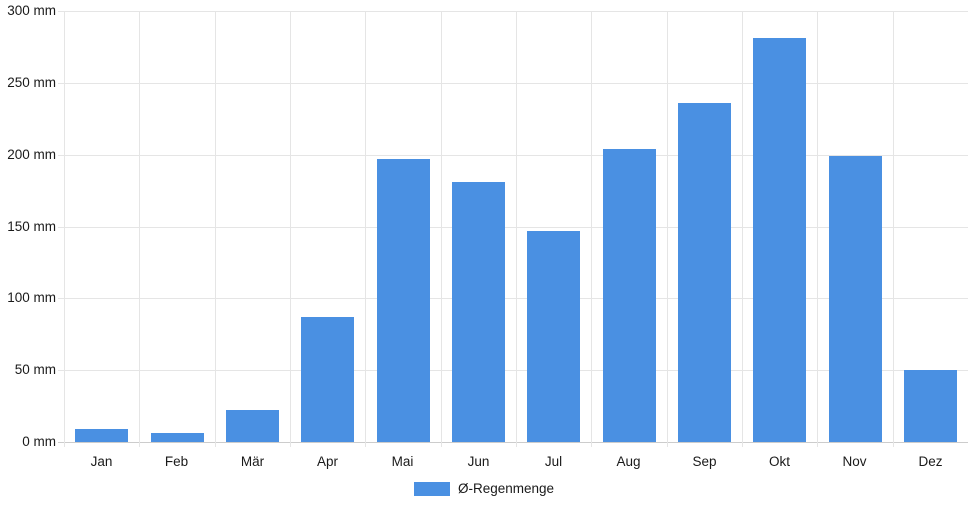  What do you see at coordinates (252, 461) in the screenshot?
I see `x-axis-tick-label: Mär` at bounding box center [252, 461].